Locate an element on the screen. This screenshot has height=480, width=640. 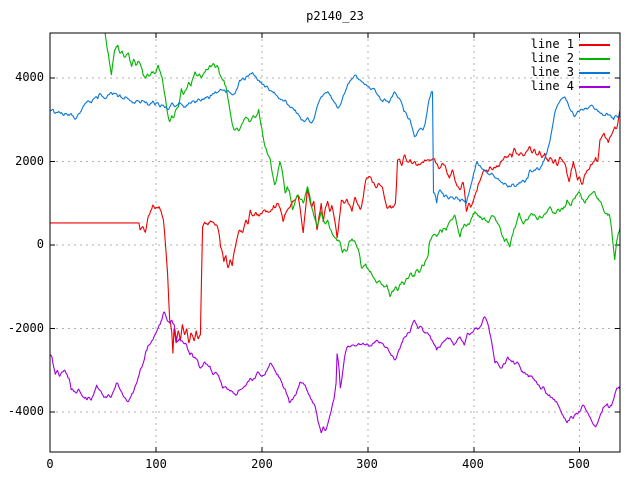
legend-entry: line 4 is located at coordinates (537, 87).